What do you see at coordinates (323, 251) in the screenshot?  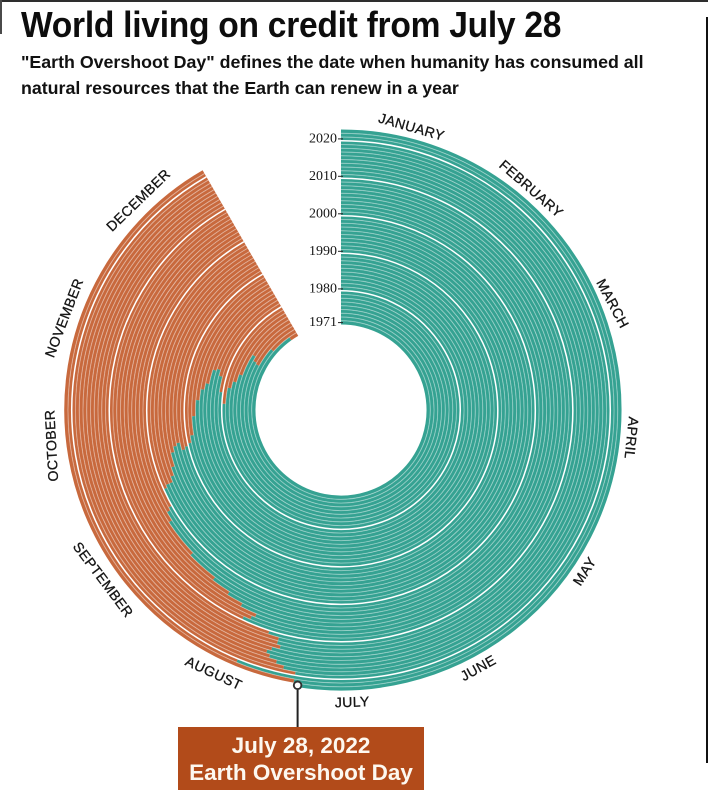 I see `svg-text: 1990` at bounding box center [323, 251].